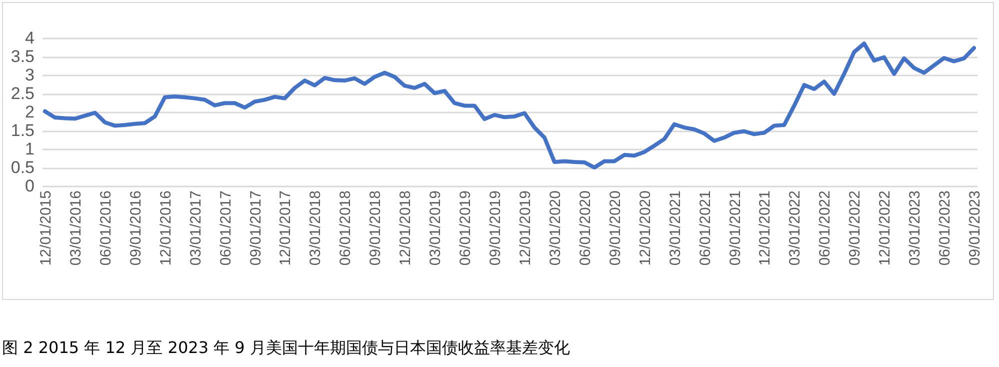 The height and width of the screenshot is (367, 999). Describe the element at coordinates (465, 228) in the screenshot. I see `x-tick-label: 06/01/2019` at that location.